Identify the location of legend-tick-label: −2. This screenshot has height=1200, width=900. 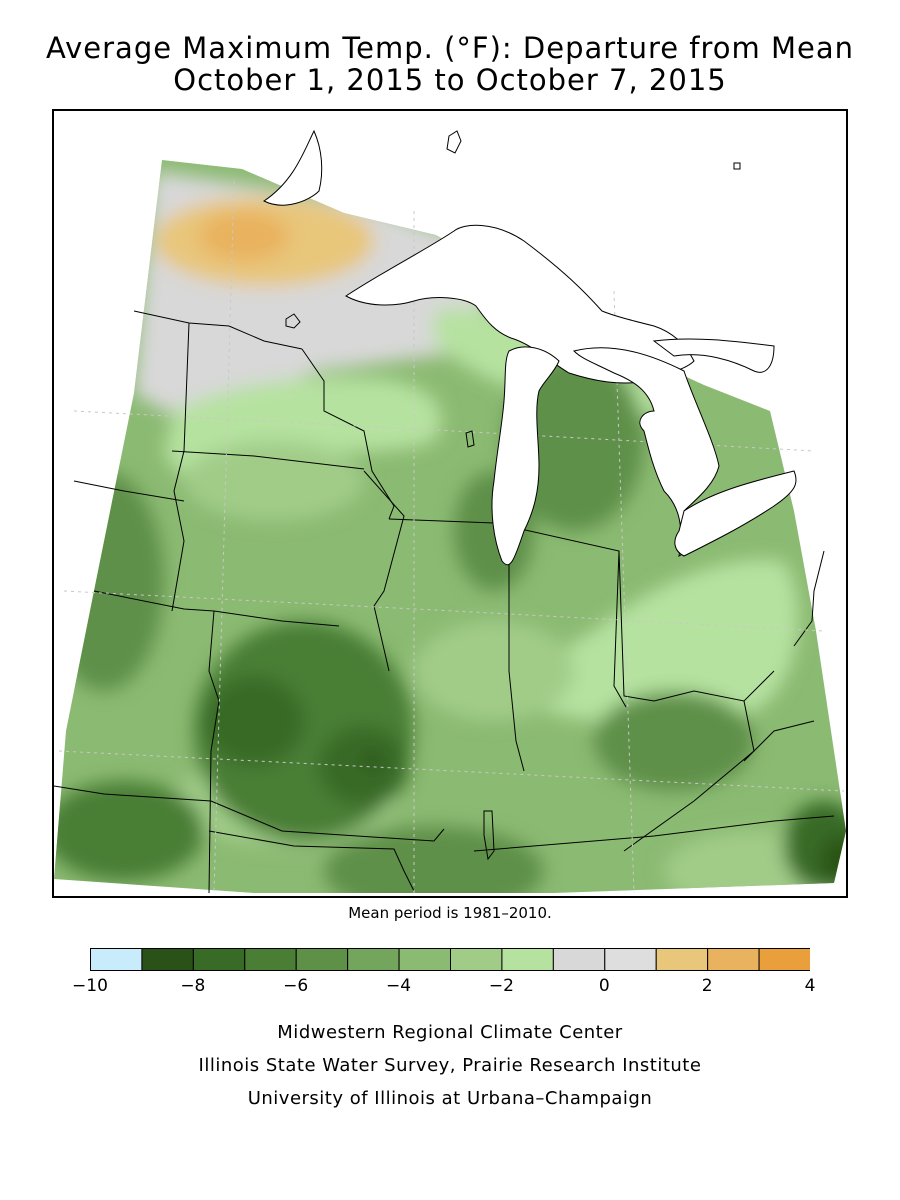
(501, 986).